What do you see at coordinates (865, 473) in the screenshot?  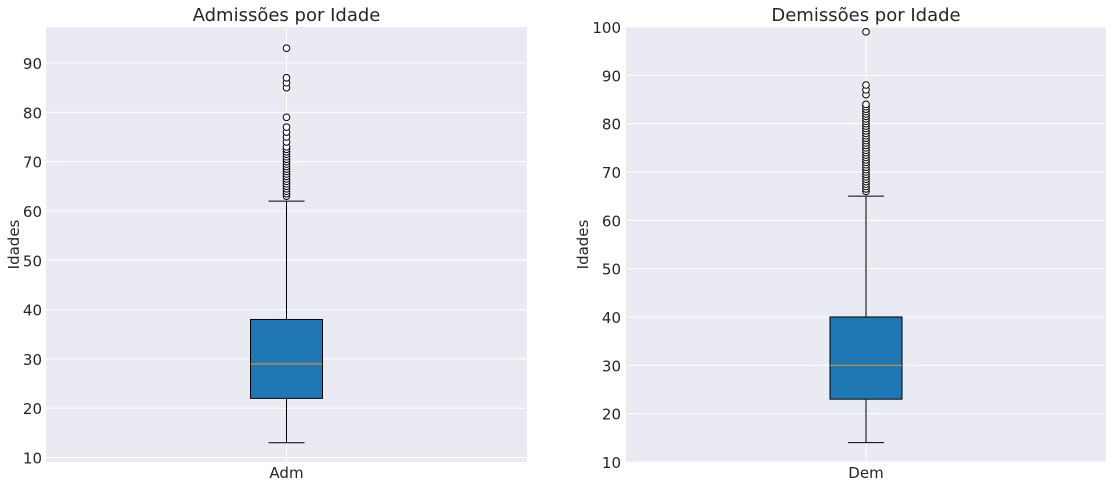 I see `x-tick-label: Dem` at bounding box center [865, 473].